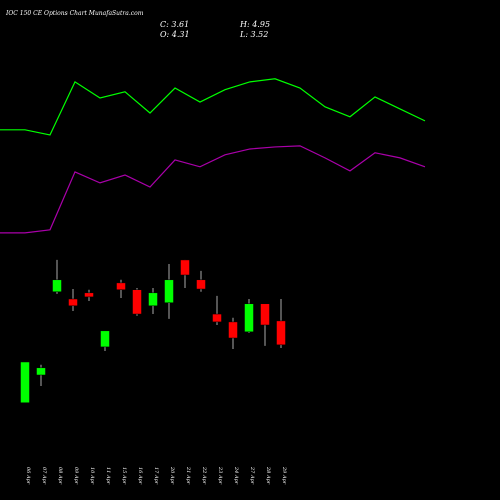  I want to click on x-tick-label: 20 Apr, so click(172, 475).